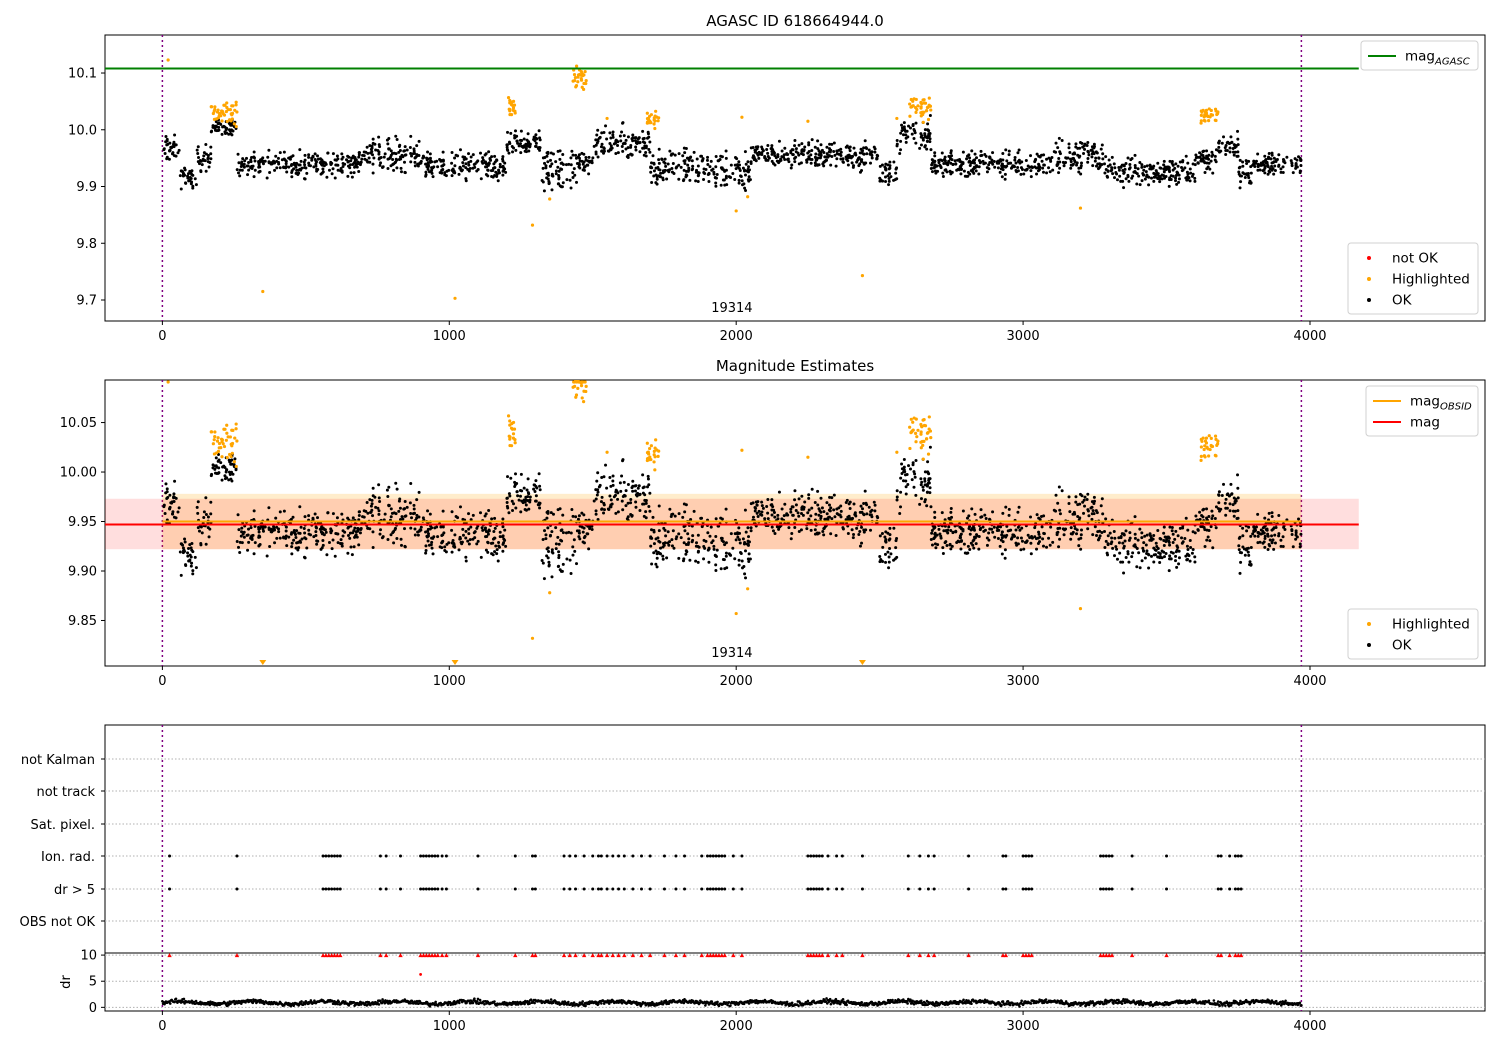 This screenshot has width=1500, height=1050. Describe the element at coordinates (1023, 336) in the screenshot. I see `x-tick-label: 3000` at that location.